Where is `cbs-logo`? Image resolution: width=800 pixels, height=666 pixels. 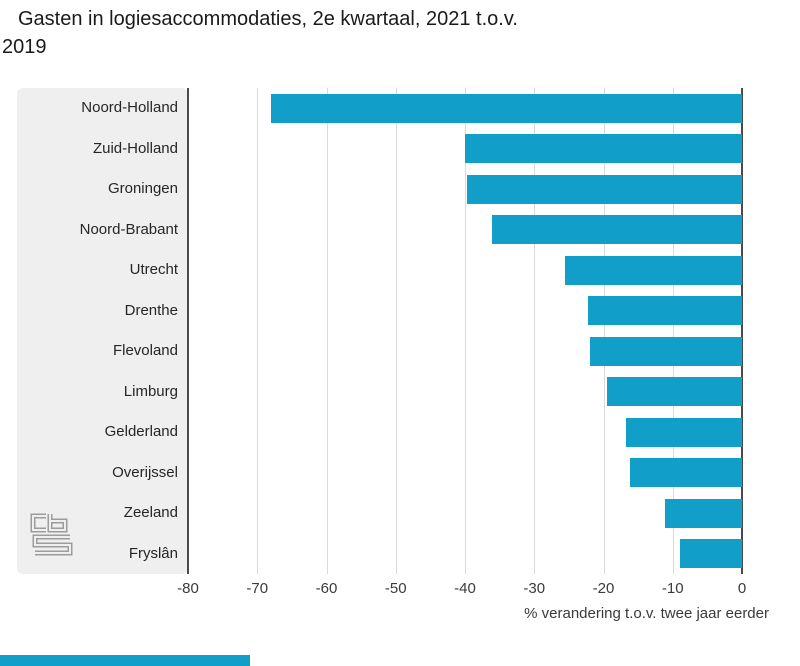 cbs-logo is located at coordinates (51, 534).